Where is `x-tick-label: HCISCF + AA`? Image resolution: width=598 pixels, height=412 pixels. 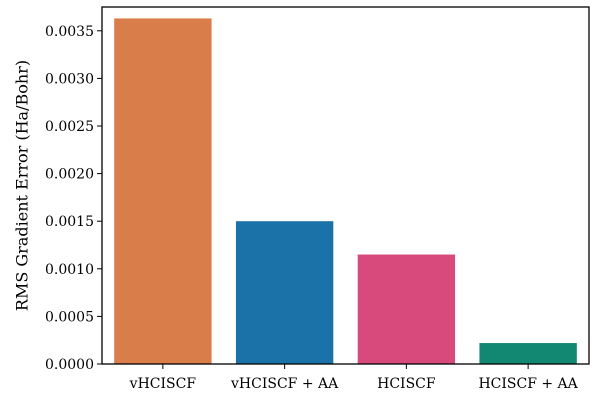 x-tick-label: HCISCF + AA is located at coordinates (528, 384).